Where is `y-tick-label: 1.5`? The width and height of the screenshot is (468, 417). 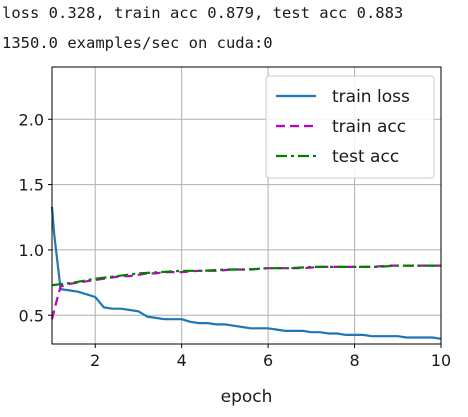
y-tick-label: 1.5 is located at coordinates (31, 185).